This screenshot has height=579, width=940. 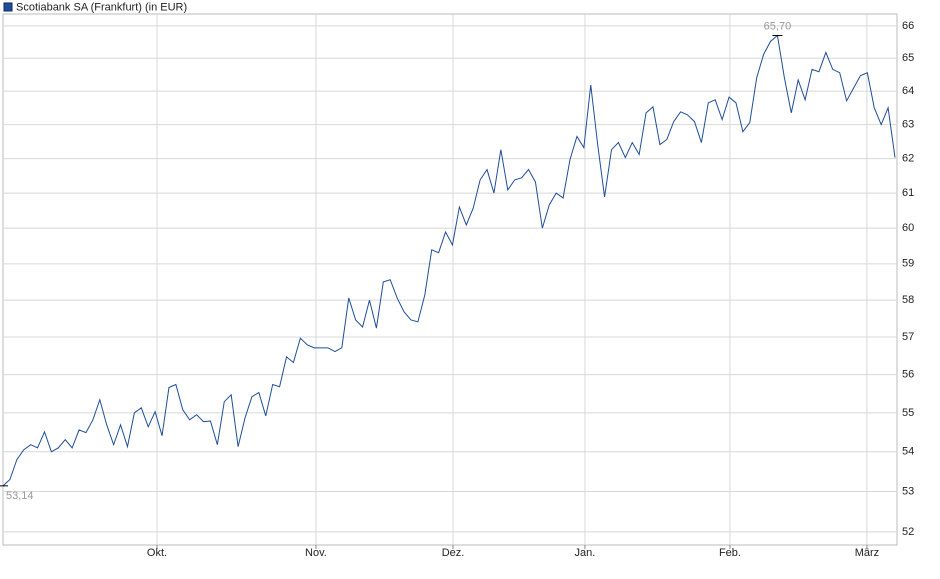 I want to click on y-tick-label: 54, so click(x=908, y=452).